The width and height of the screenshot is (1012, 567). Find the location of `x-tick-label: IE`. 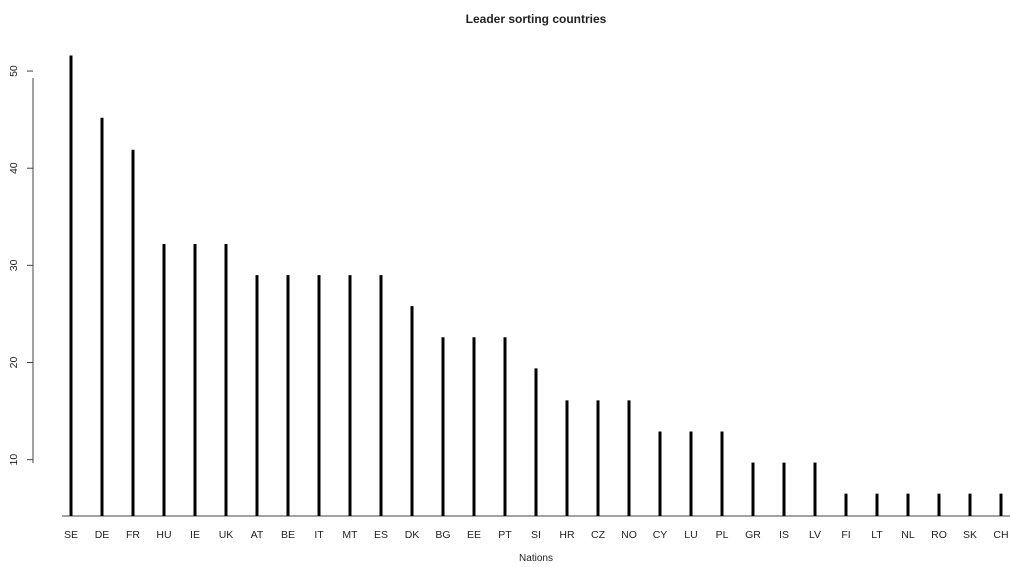

x-tick-label: IE is located at coordinates (195, 535).